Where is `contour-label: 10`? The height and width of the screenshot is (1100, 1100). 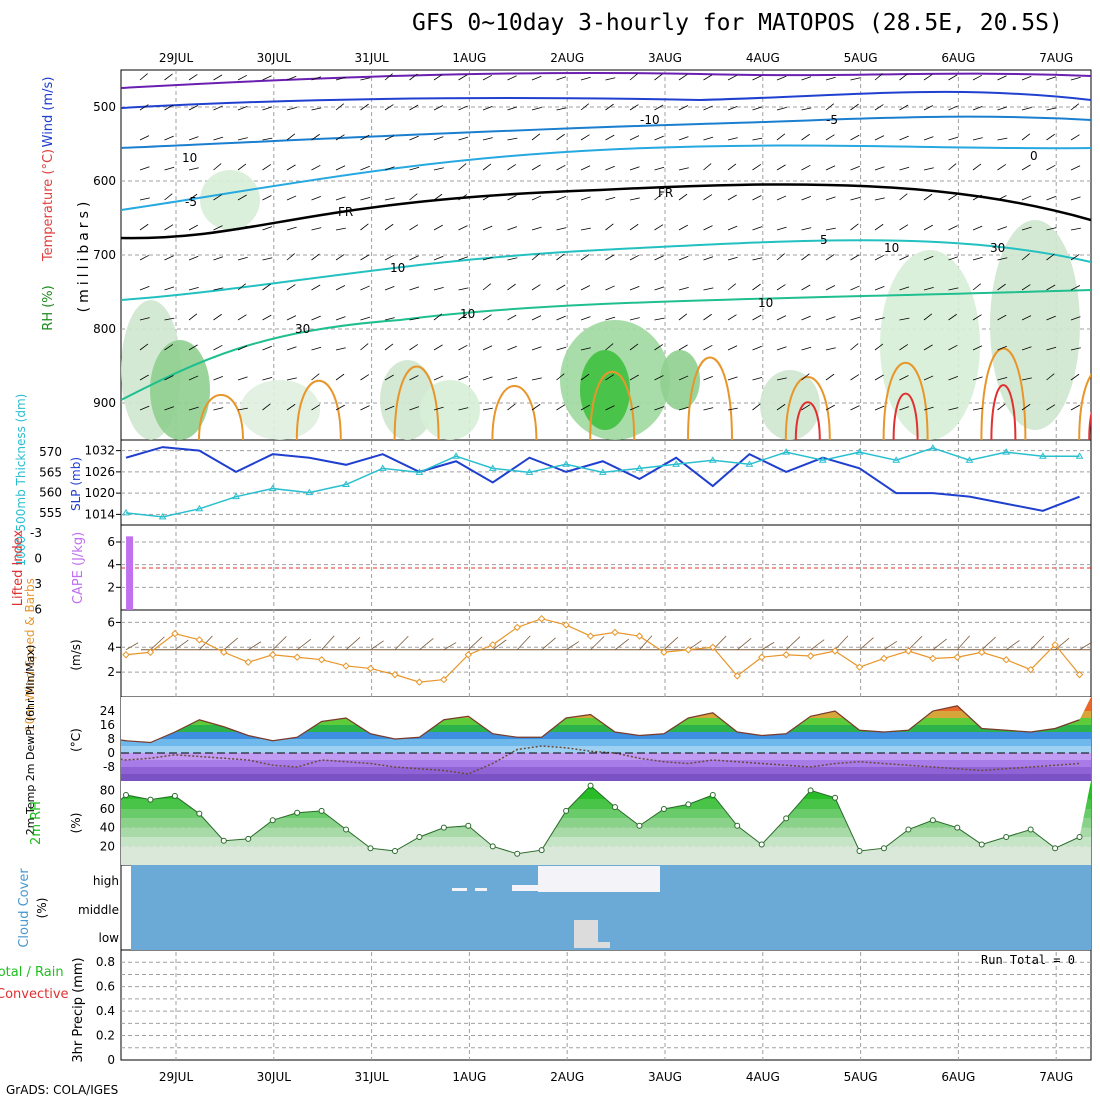 contour-label: 10 is located at coordinates (765, 303).